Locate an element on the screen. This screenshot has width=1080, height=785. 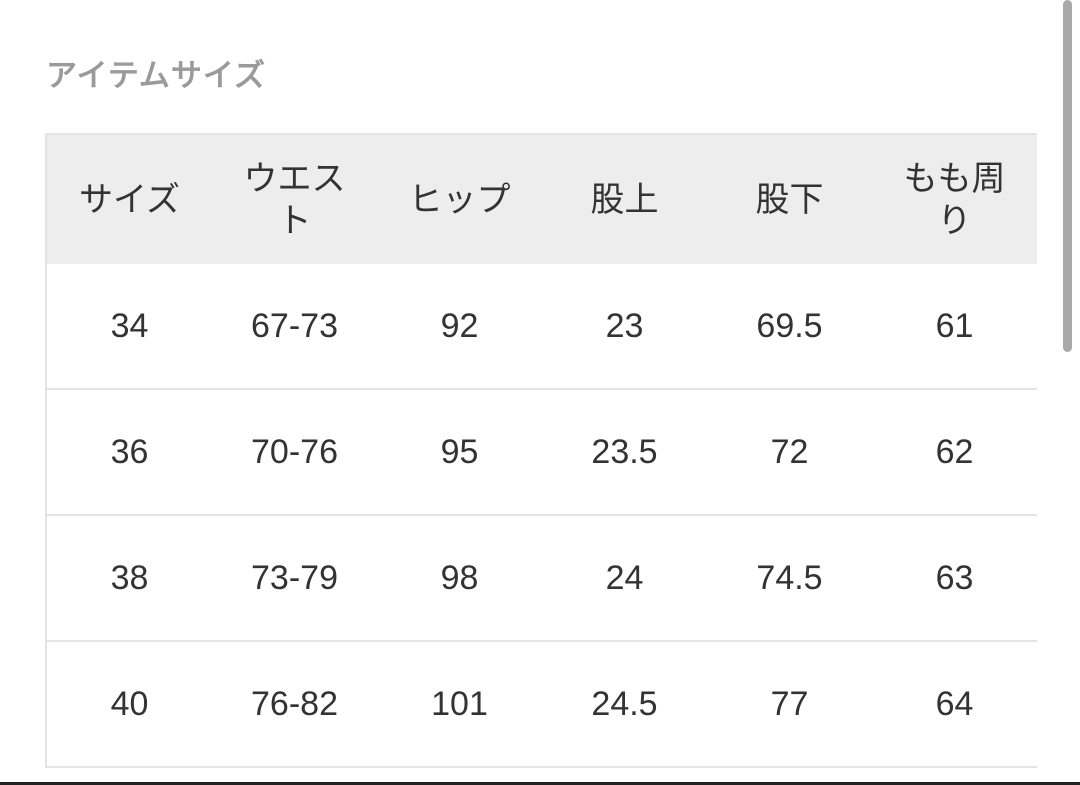
cell-hip: 98 is located at coordinates (459, 578).